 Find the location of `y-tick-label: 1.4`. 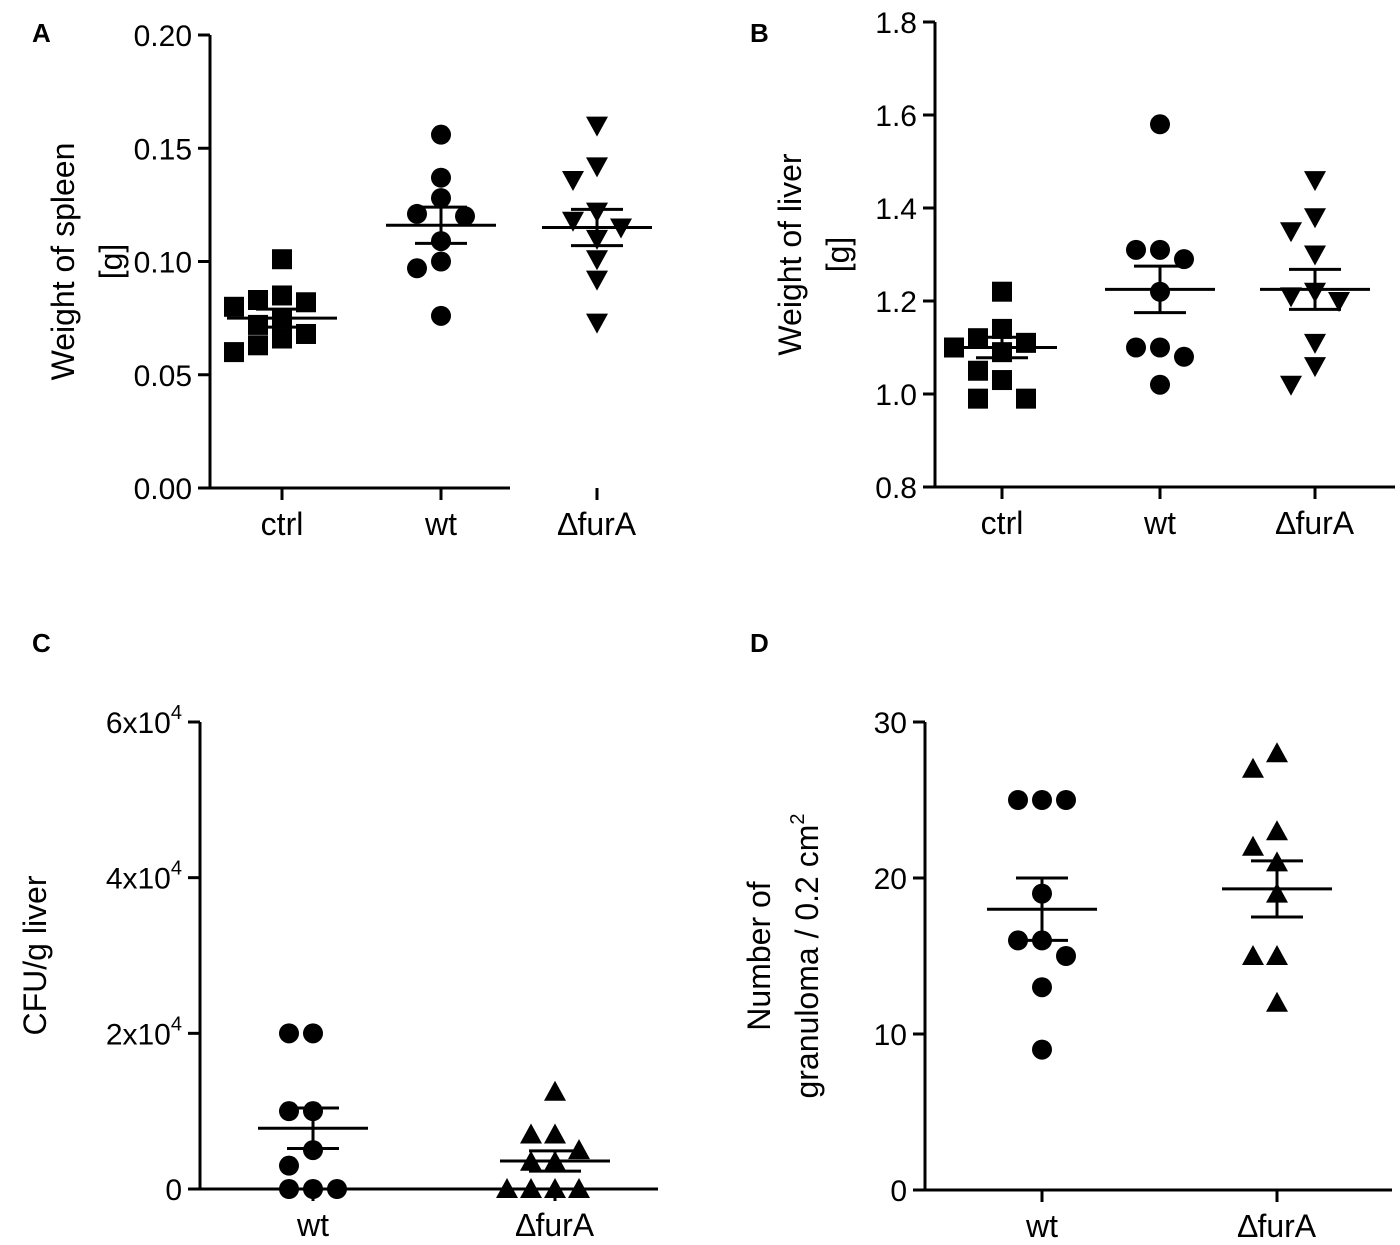

y-tick-label: 1.4 is located at coordinates (896, 209).